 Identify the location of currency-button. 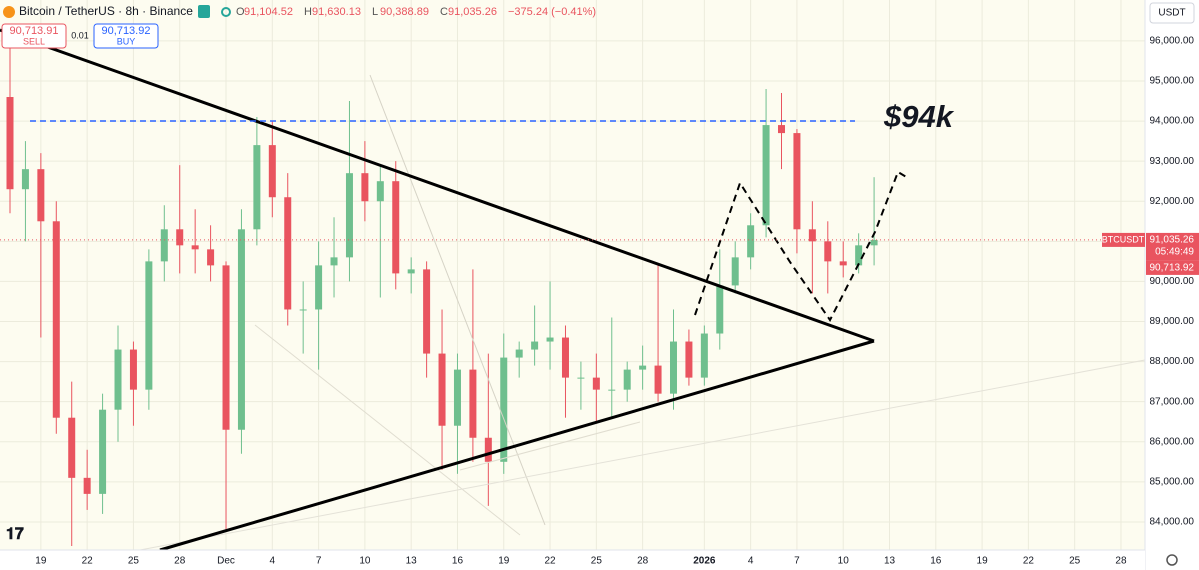
(1172, 13).